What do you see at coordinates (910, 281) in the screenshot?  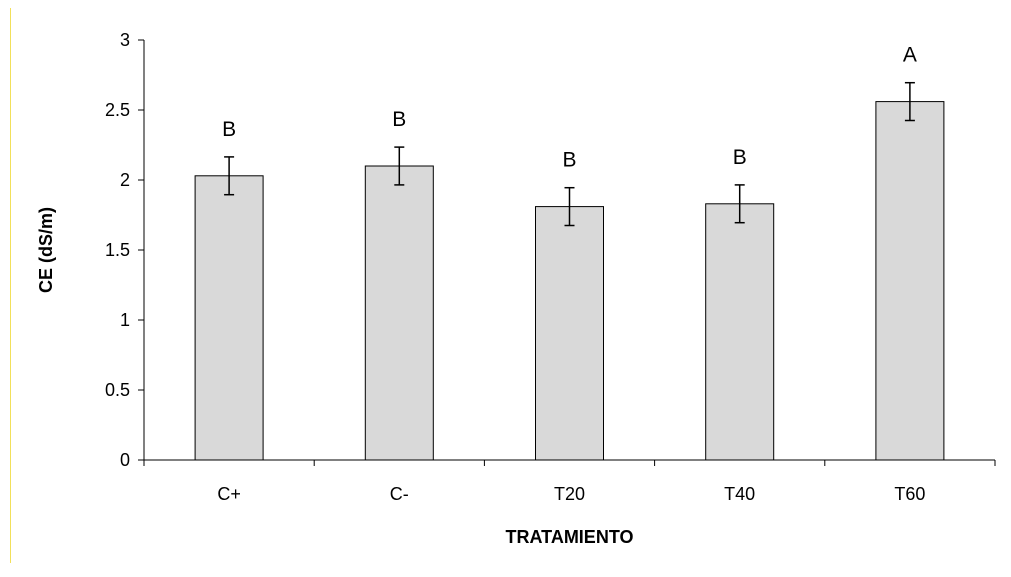 I see `bar-T60` at bounding box center [910, 281].